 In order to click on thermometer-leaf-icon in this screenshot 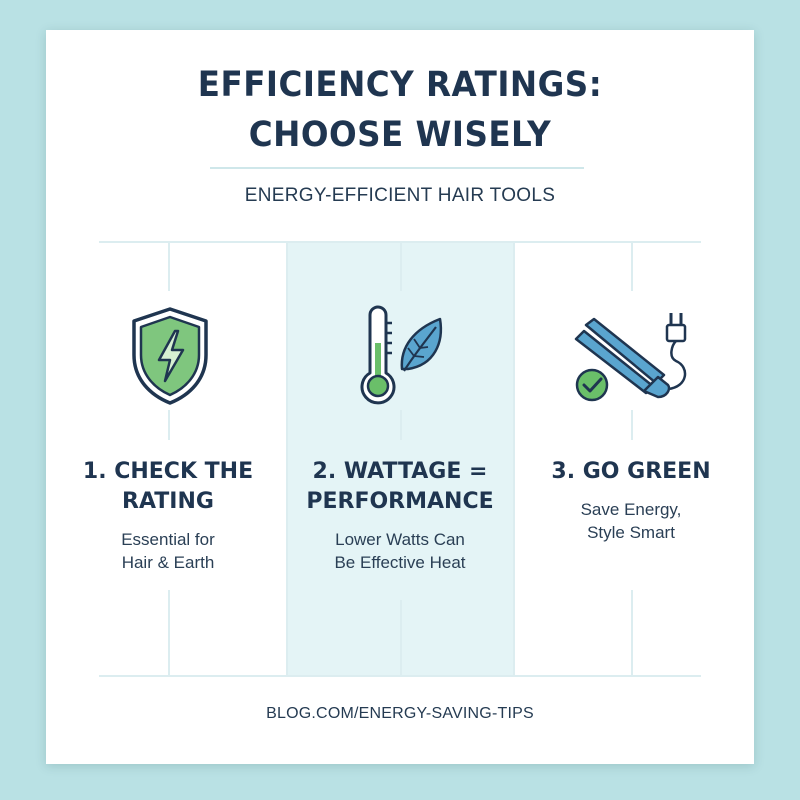, I will do `click(401, 355)`.